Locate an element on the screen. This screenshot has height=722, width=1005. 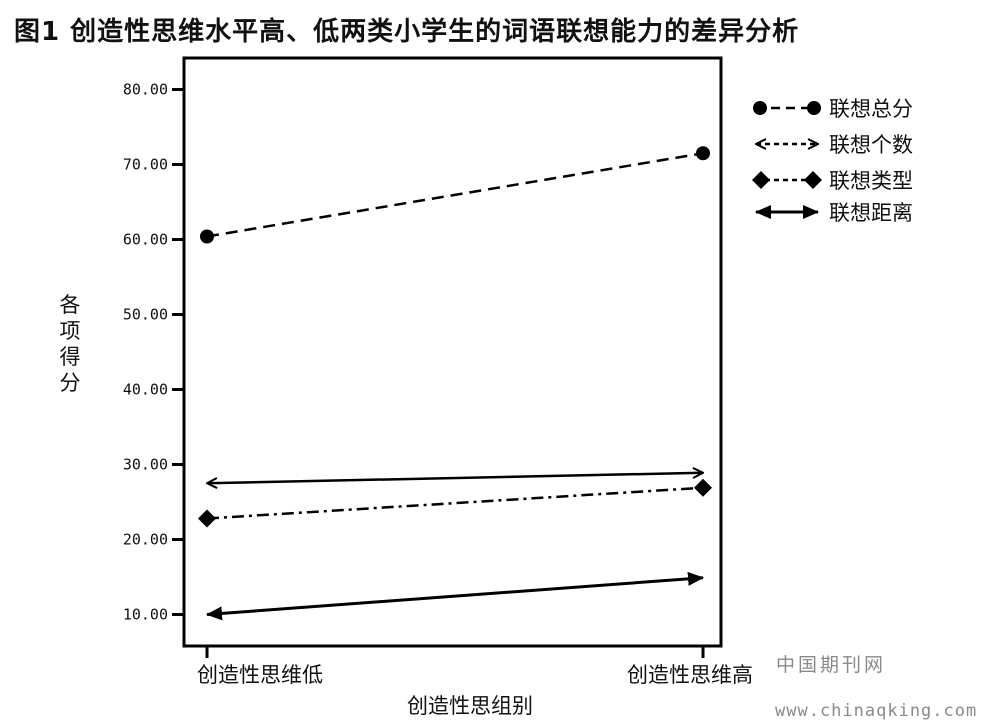
legend-label: 联想距离 is located at coordinates (871, 213).